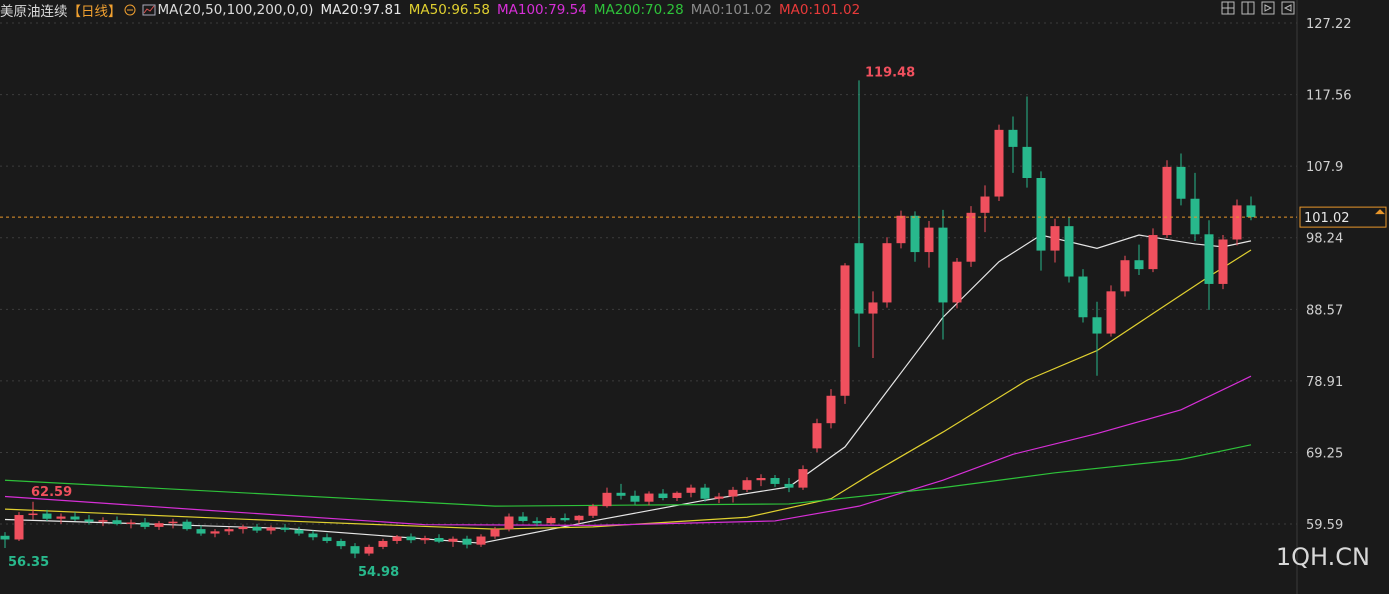 This screenshot has height=594, width=1389. I want to click on extreme-label: 56.35, so click(28, 562).